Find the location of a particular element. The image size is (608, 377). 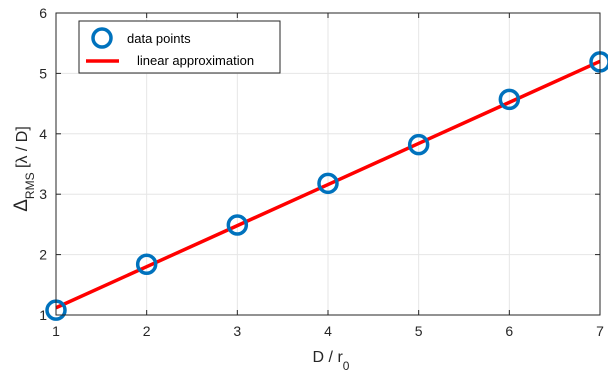

y-tick-label: 5 is located at coordinates (43, 73).